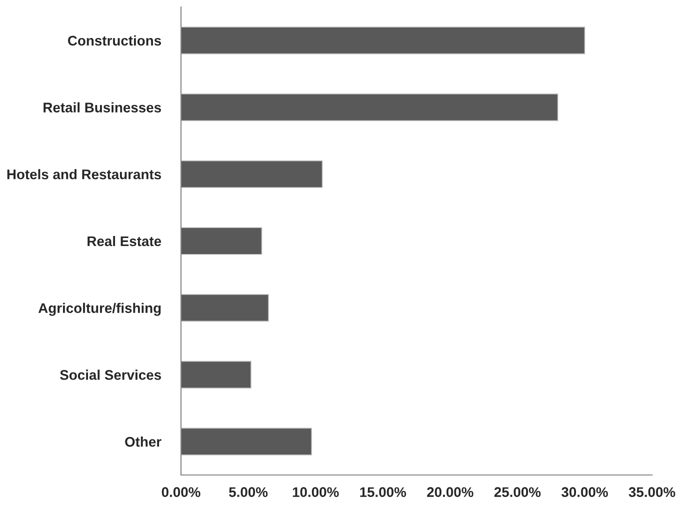 This screenshot has height=506, width=676. What do you see at coordinates (248, 492) in the screenshot?
I see `x-tick-label: 5.00%` at bounding box center [248, 492].